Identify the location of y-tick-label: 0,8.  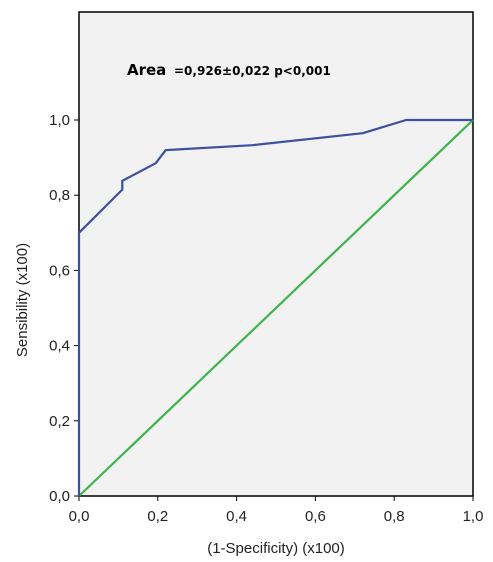
(59, 195).